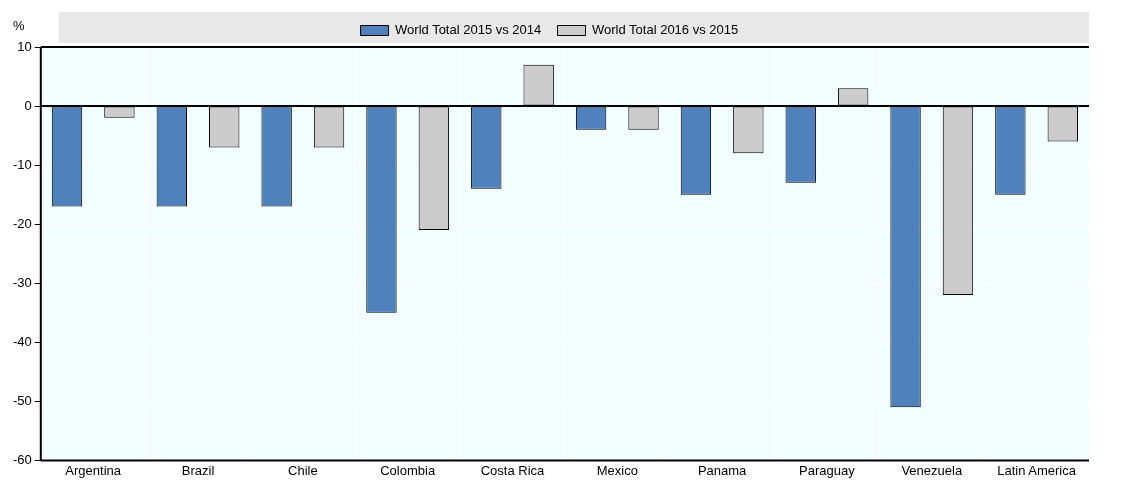  I want to click on x-tick-label: Colombia, so click(408, 470).